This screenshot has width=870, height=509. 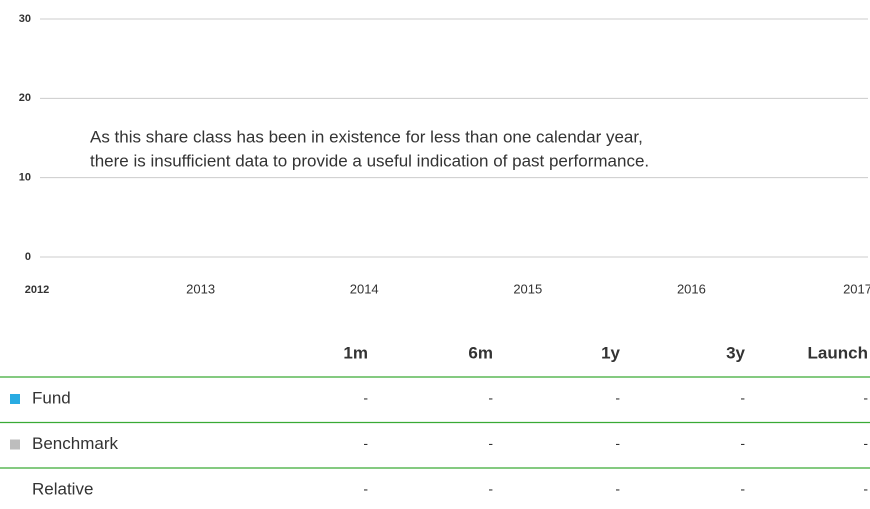 I want to click on x-tick-label: 2012, so click(x=37, y=290).